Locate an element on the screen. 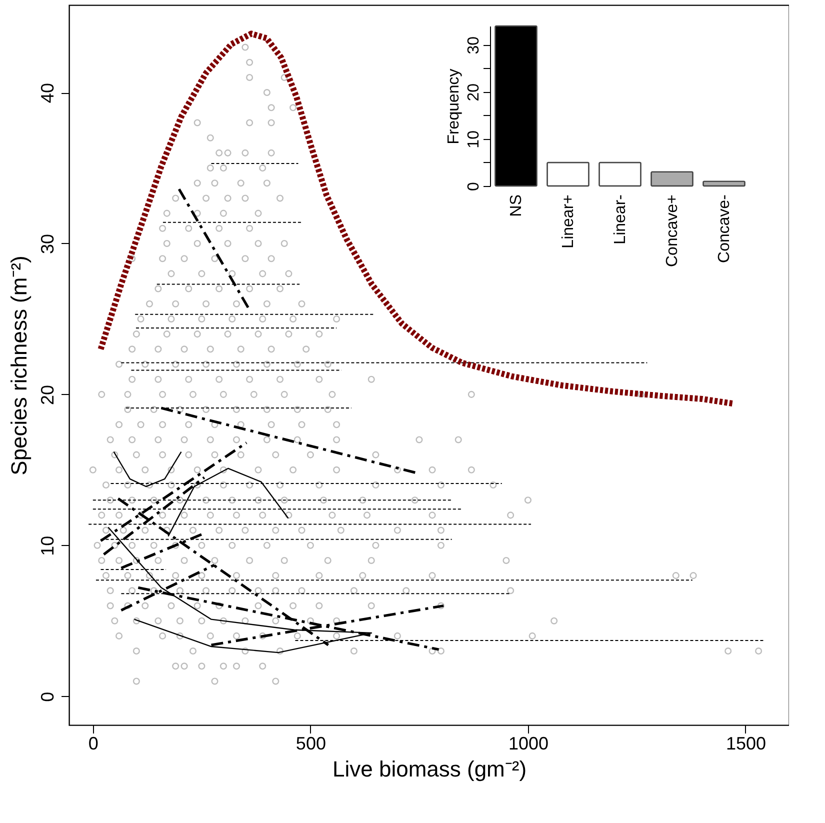  x-tick-label: 1500 is located at coordinates (746, 744).